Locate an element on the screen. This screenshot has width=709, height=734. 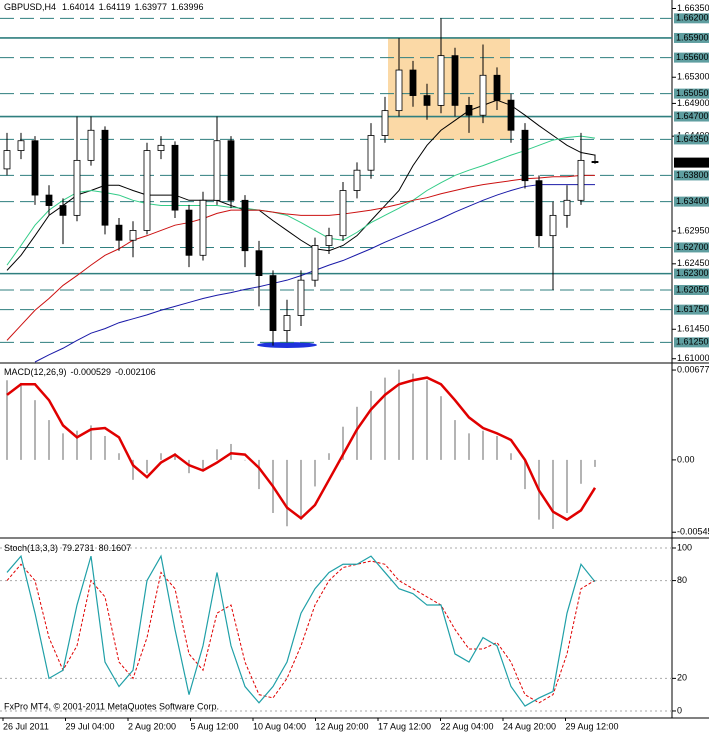
price-box is located at coordinates (691, 162).